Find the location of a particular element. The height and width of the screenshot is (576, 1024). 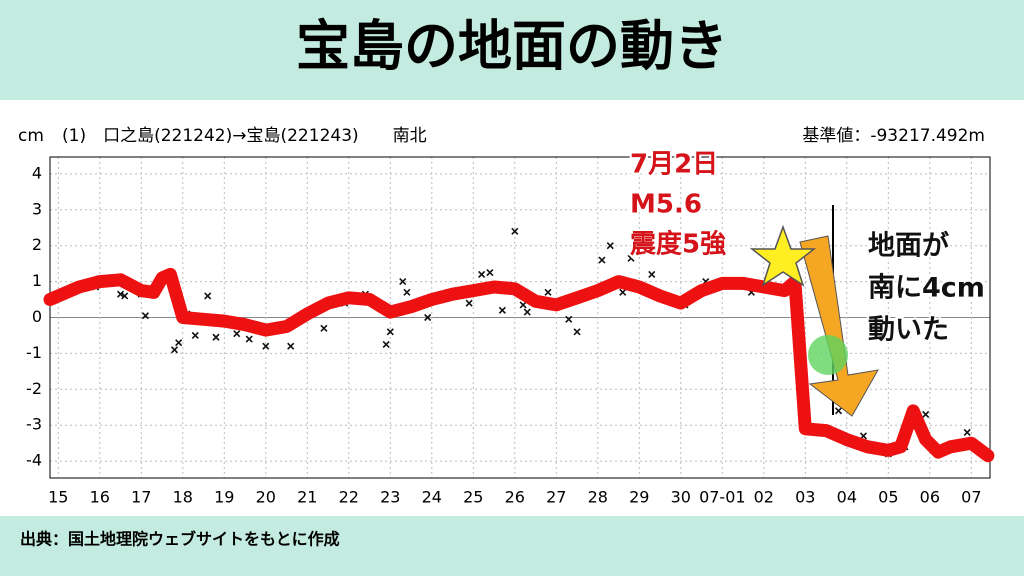

x-tick-label: 05 is located at coordinates (888, 497).